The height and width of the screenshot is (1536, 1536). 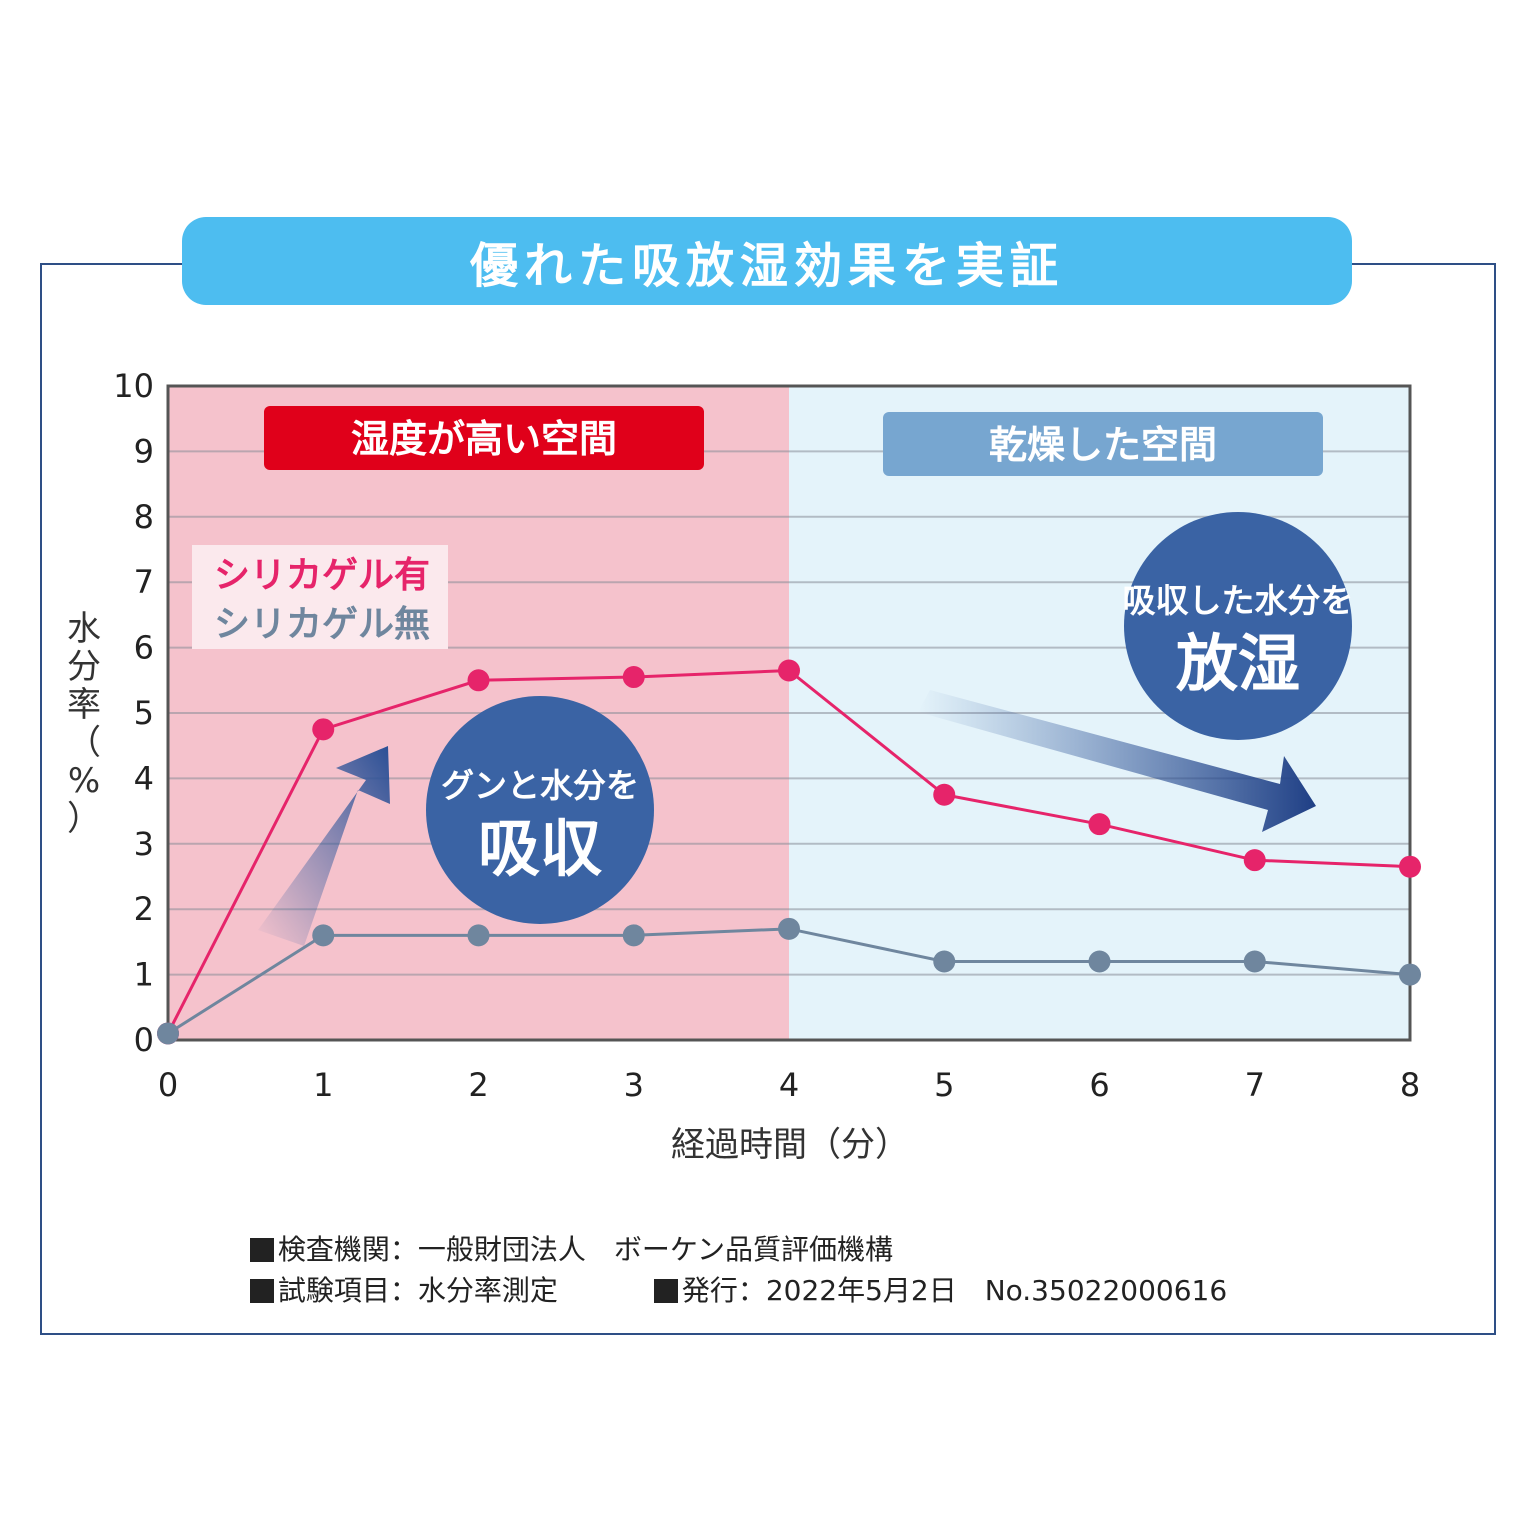 I want to click on dry-region-label: 乾燥した空間, so click(x=1103, y=445).